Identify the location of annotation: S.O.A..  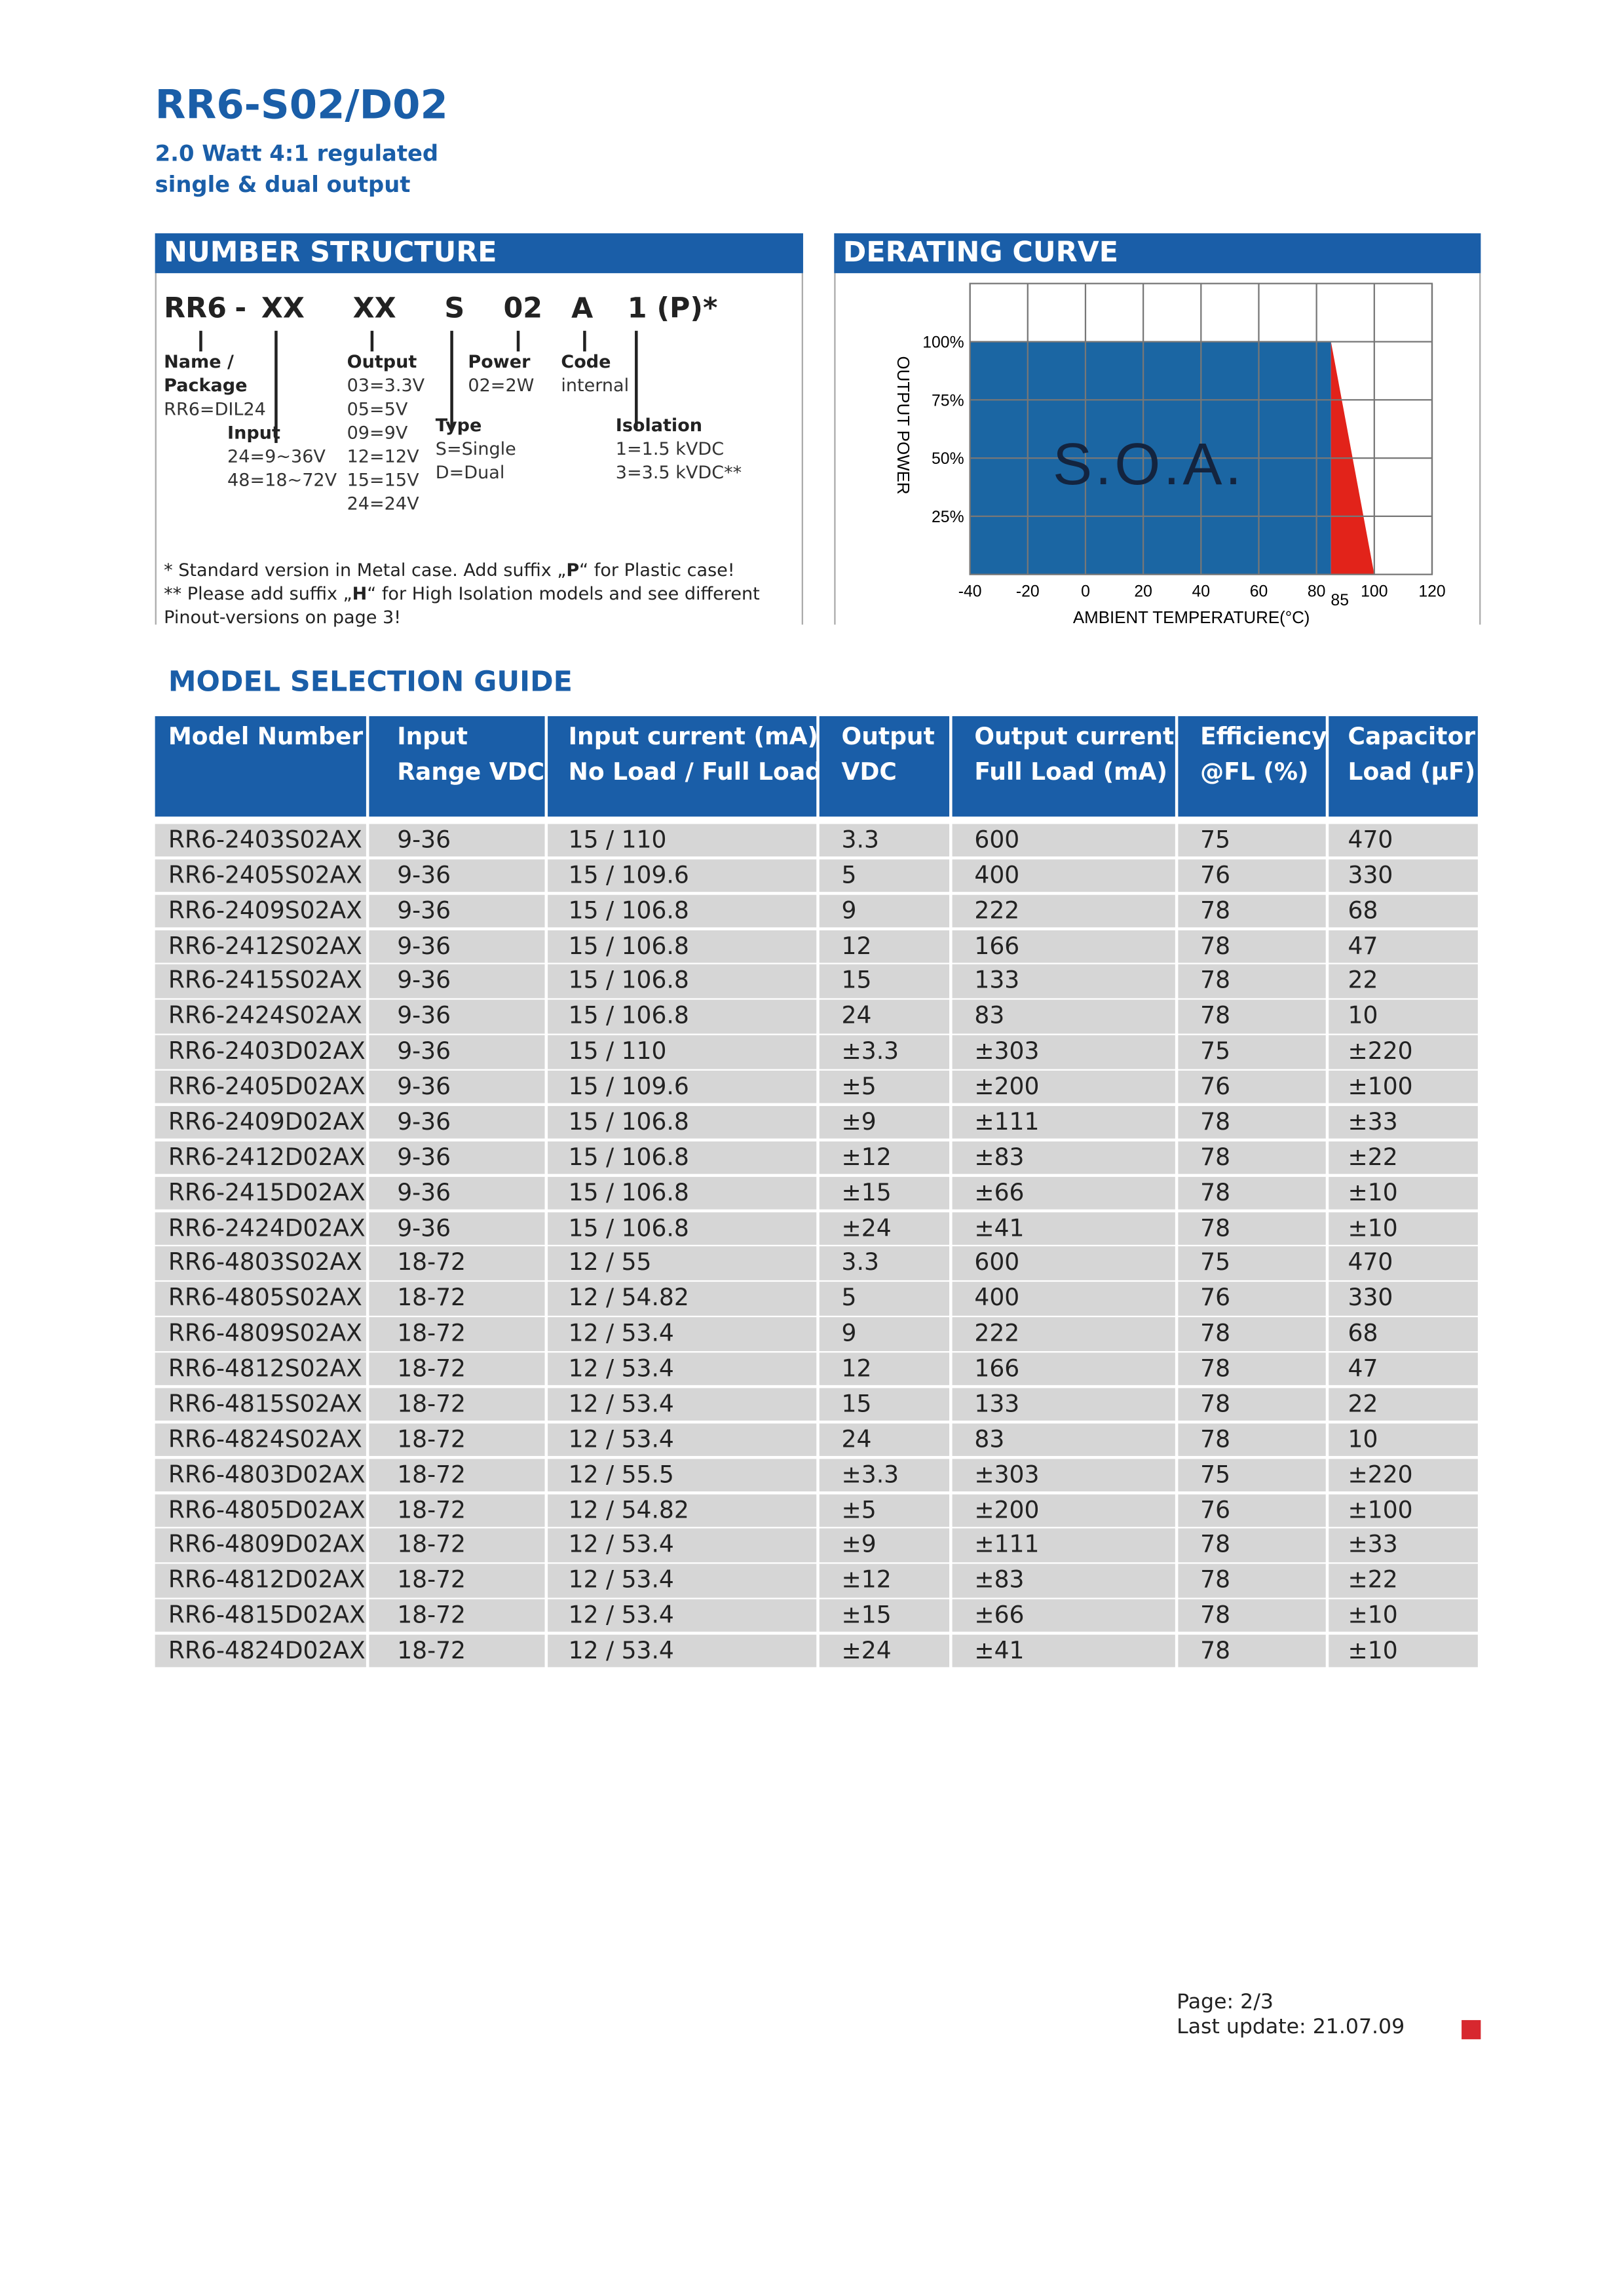
(1149, 464).